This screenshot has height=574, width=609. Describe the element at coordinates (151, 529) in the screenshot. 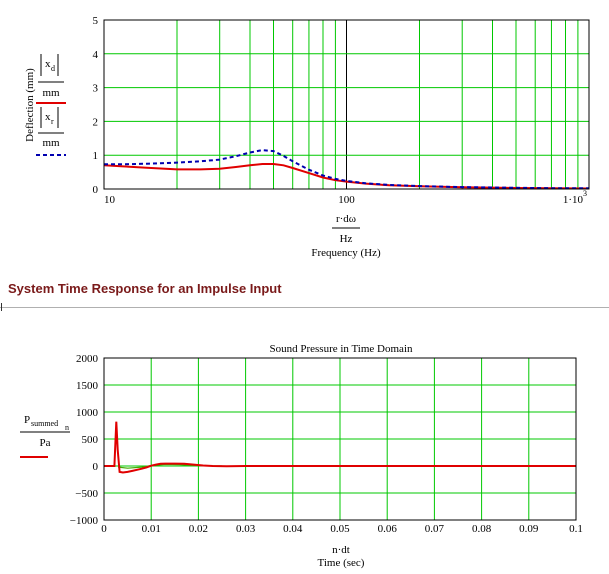

I see `time-x-tick-label: 0.01` at that location.